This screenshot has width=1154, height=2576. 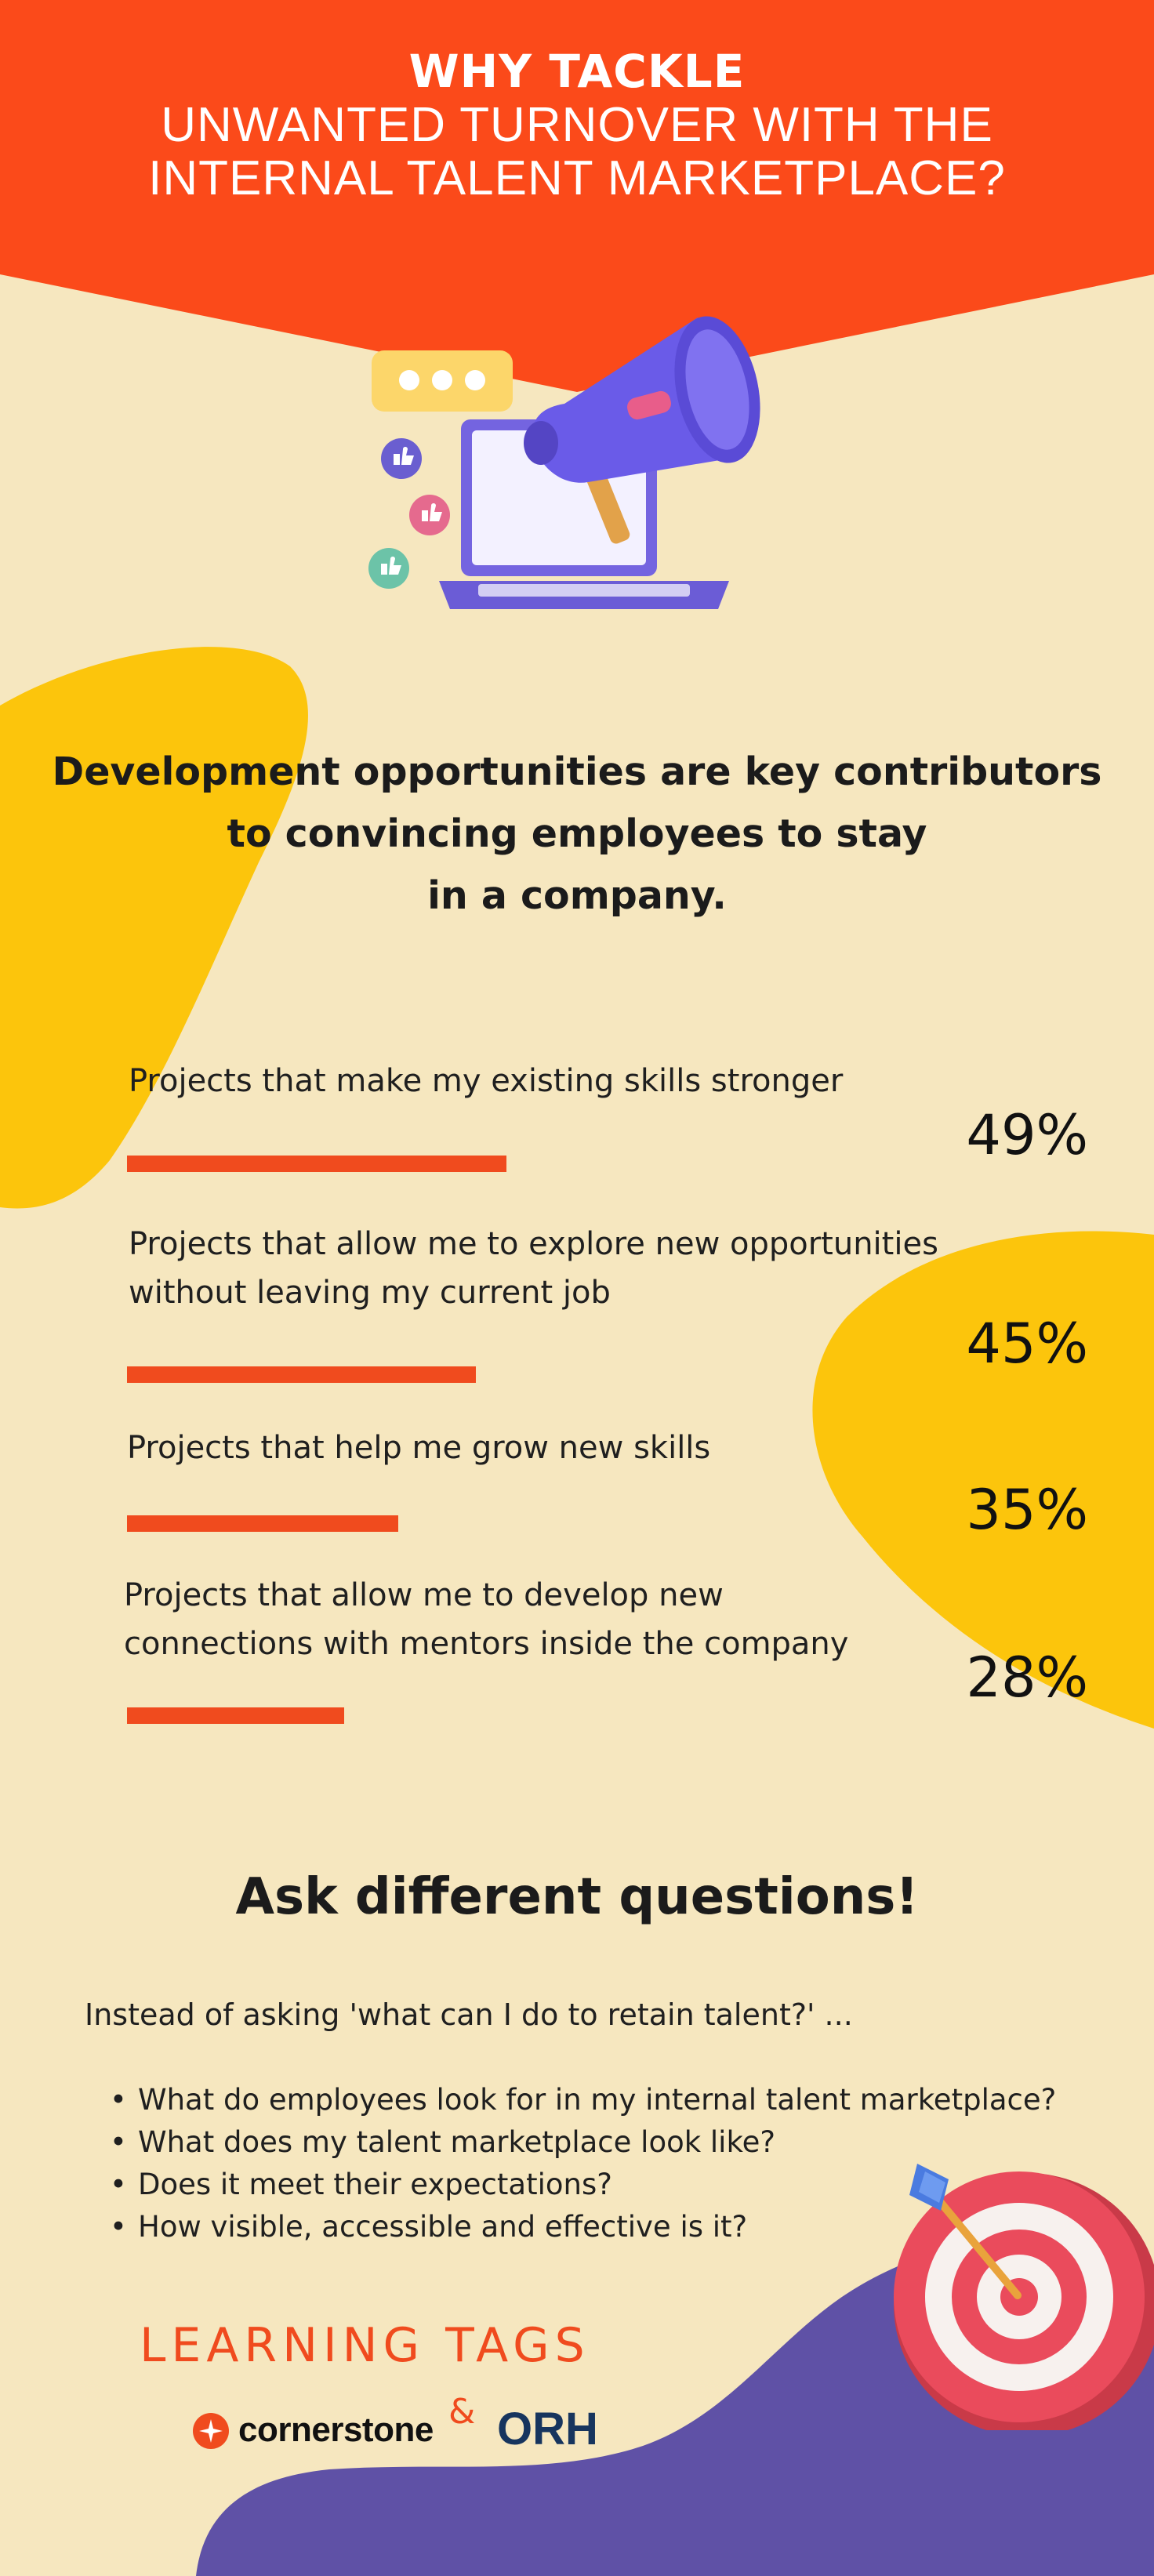 What do you see at coordinates (211, 2431) in the screenshot?
I see `cornerstone-logo-icon` at bounding box center [211, 2431].